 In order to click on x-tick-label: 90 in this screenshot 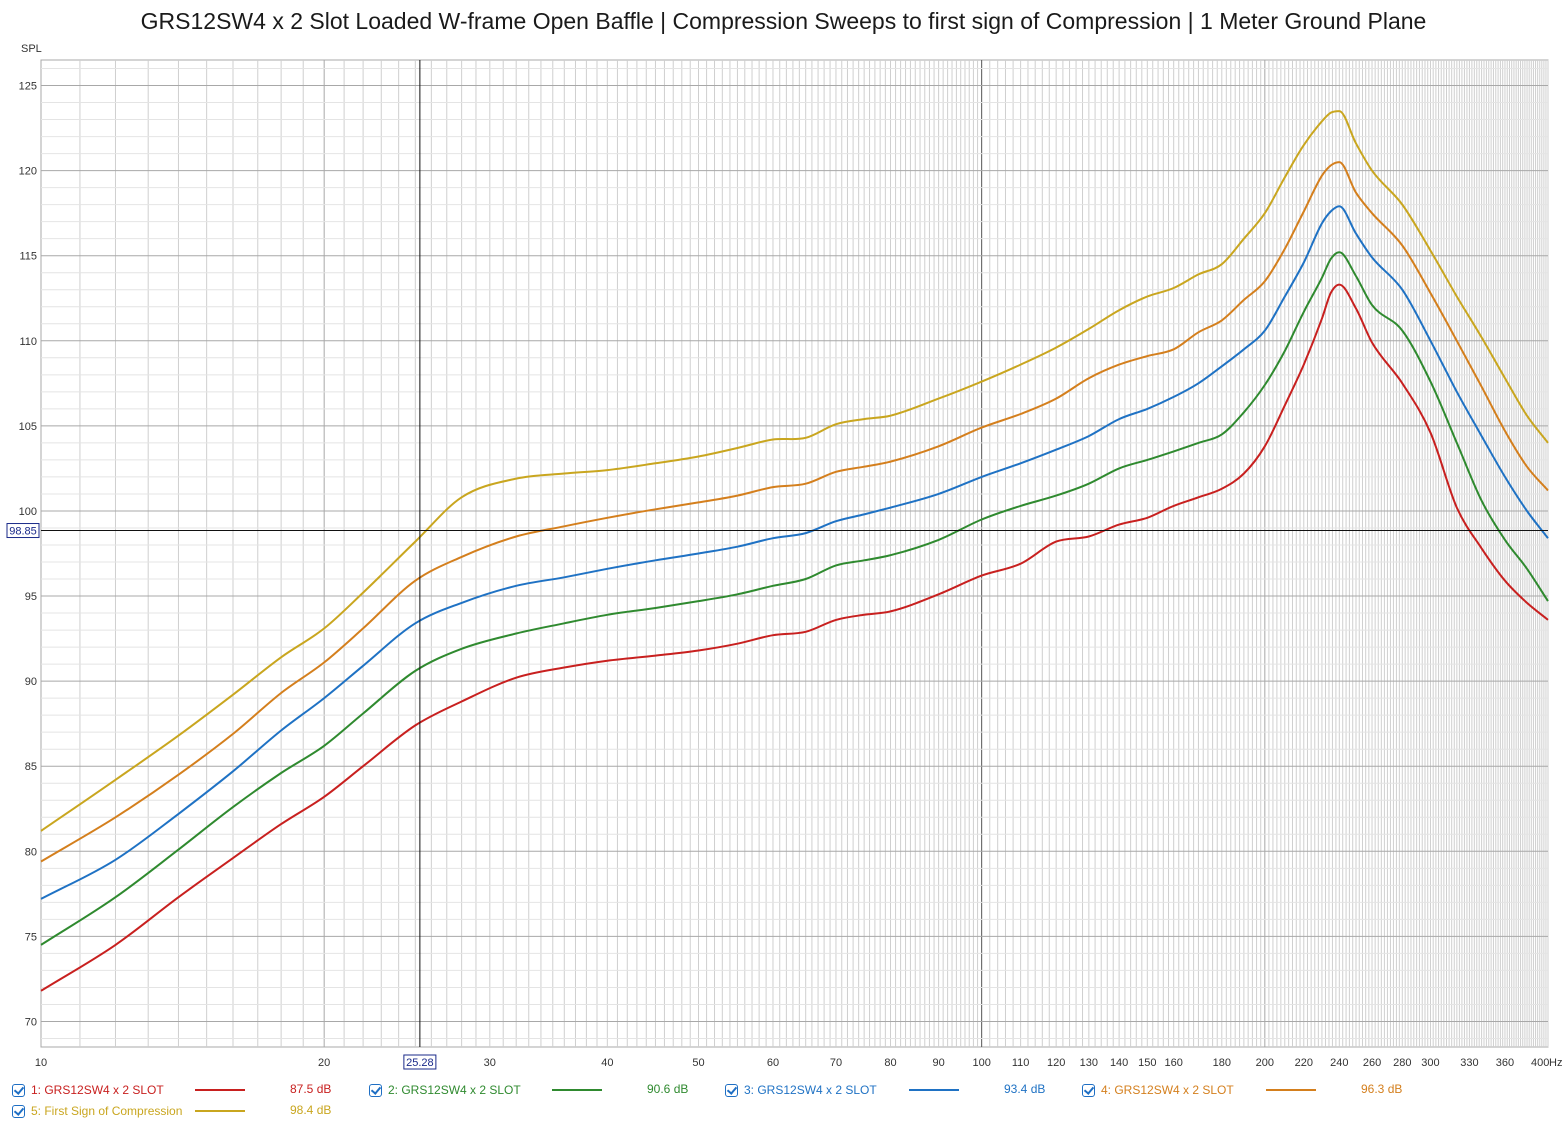, I will do `click(938, 1063)`.